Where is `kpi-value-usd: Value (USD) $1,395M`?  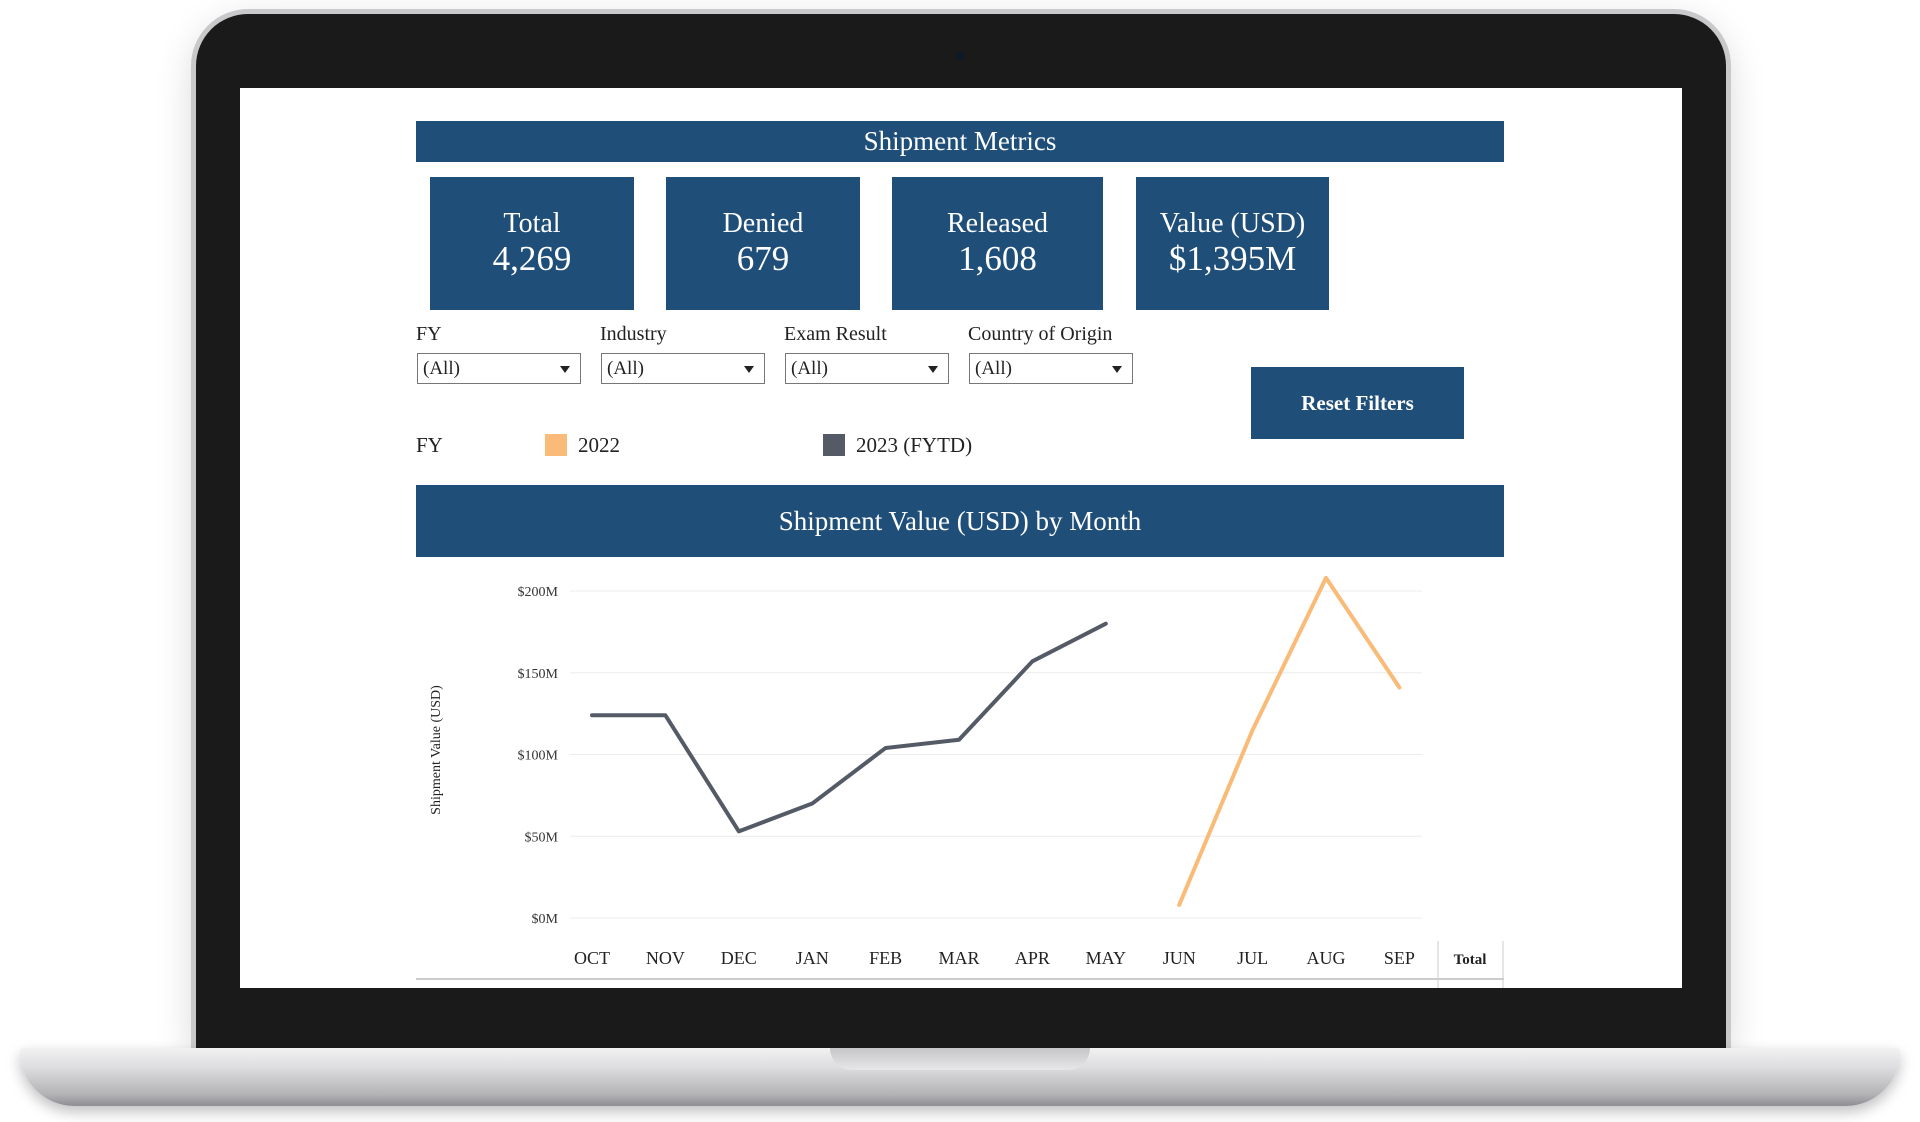 kpi-value-usd: Value (USD) $1,395M is located at coordinates (1232, 243).